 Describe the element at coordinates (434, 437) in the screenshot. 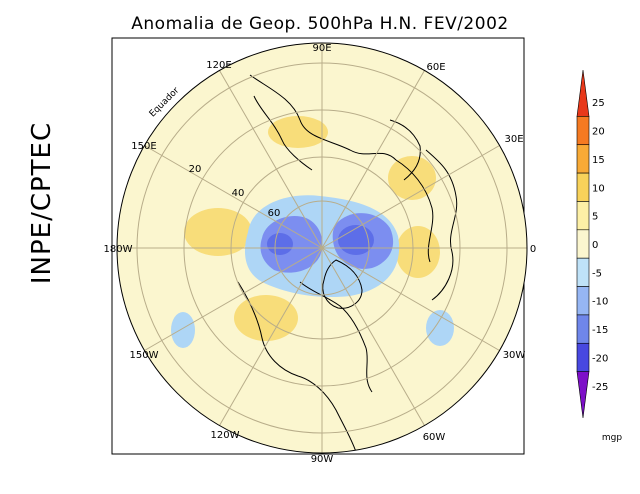

I see `lon-label-60w: 60W` at that location.